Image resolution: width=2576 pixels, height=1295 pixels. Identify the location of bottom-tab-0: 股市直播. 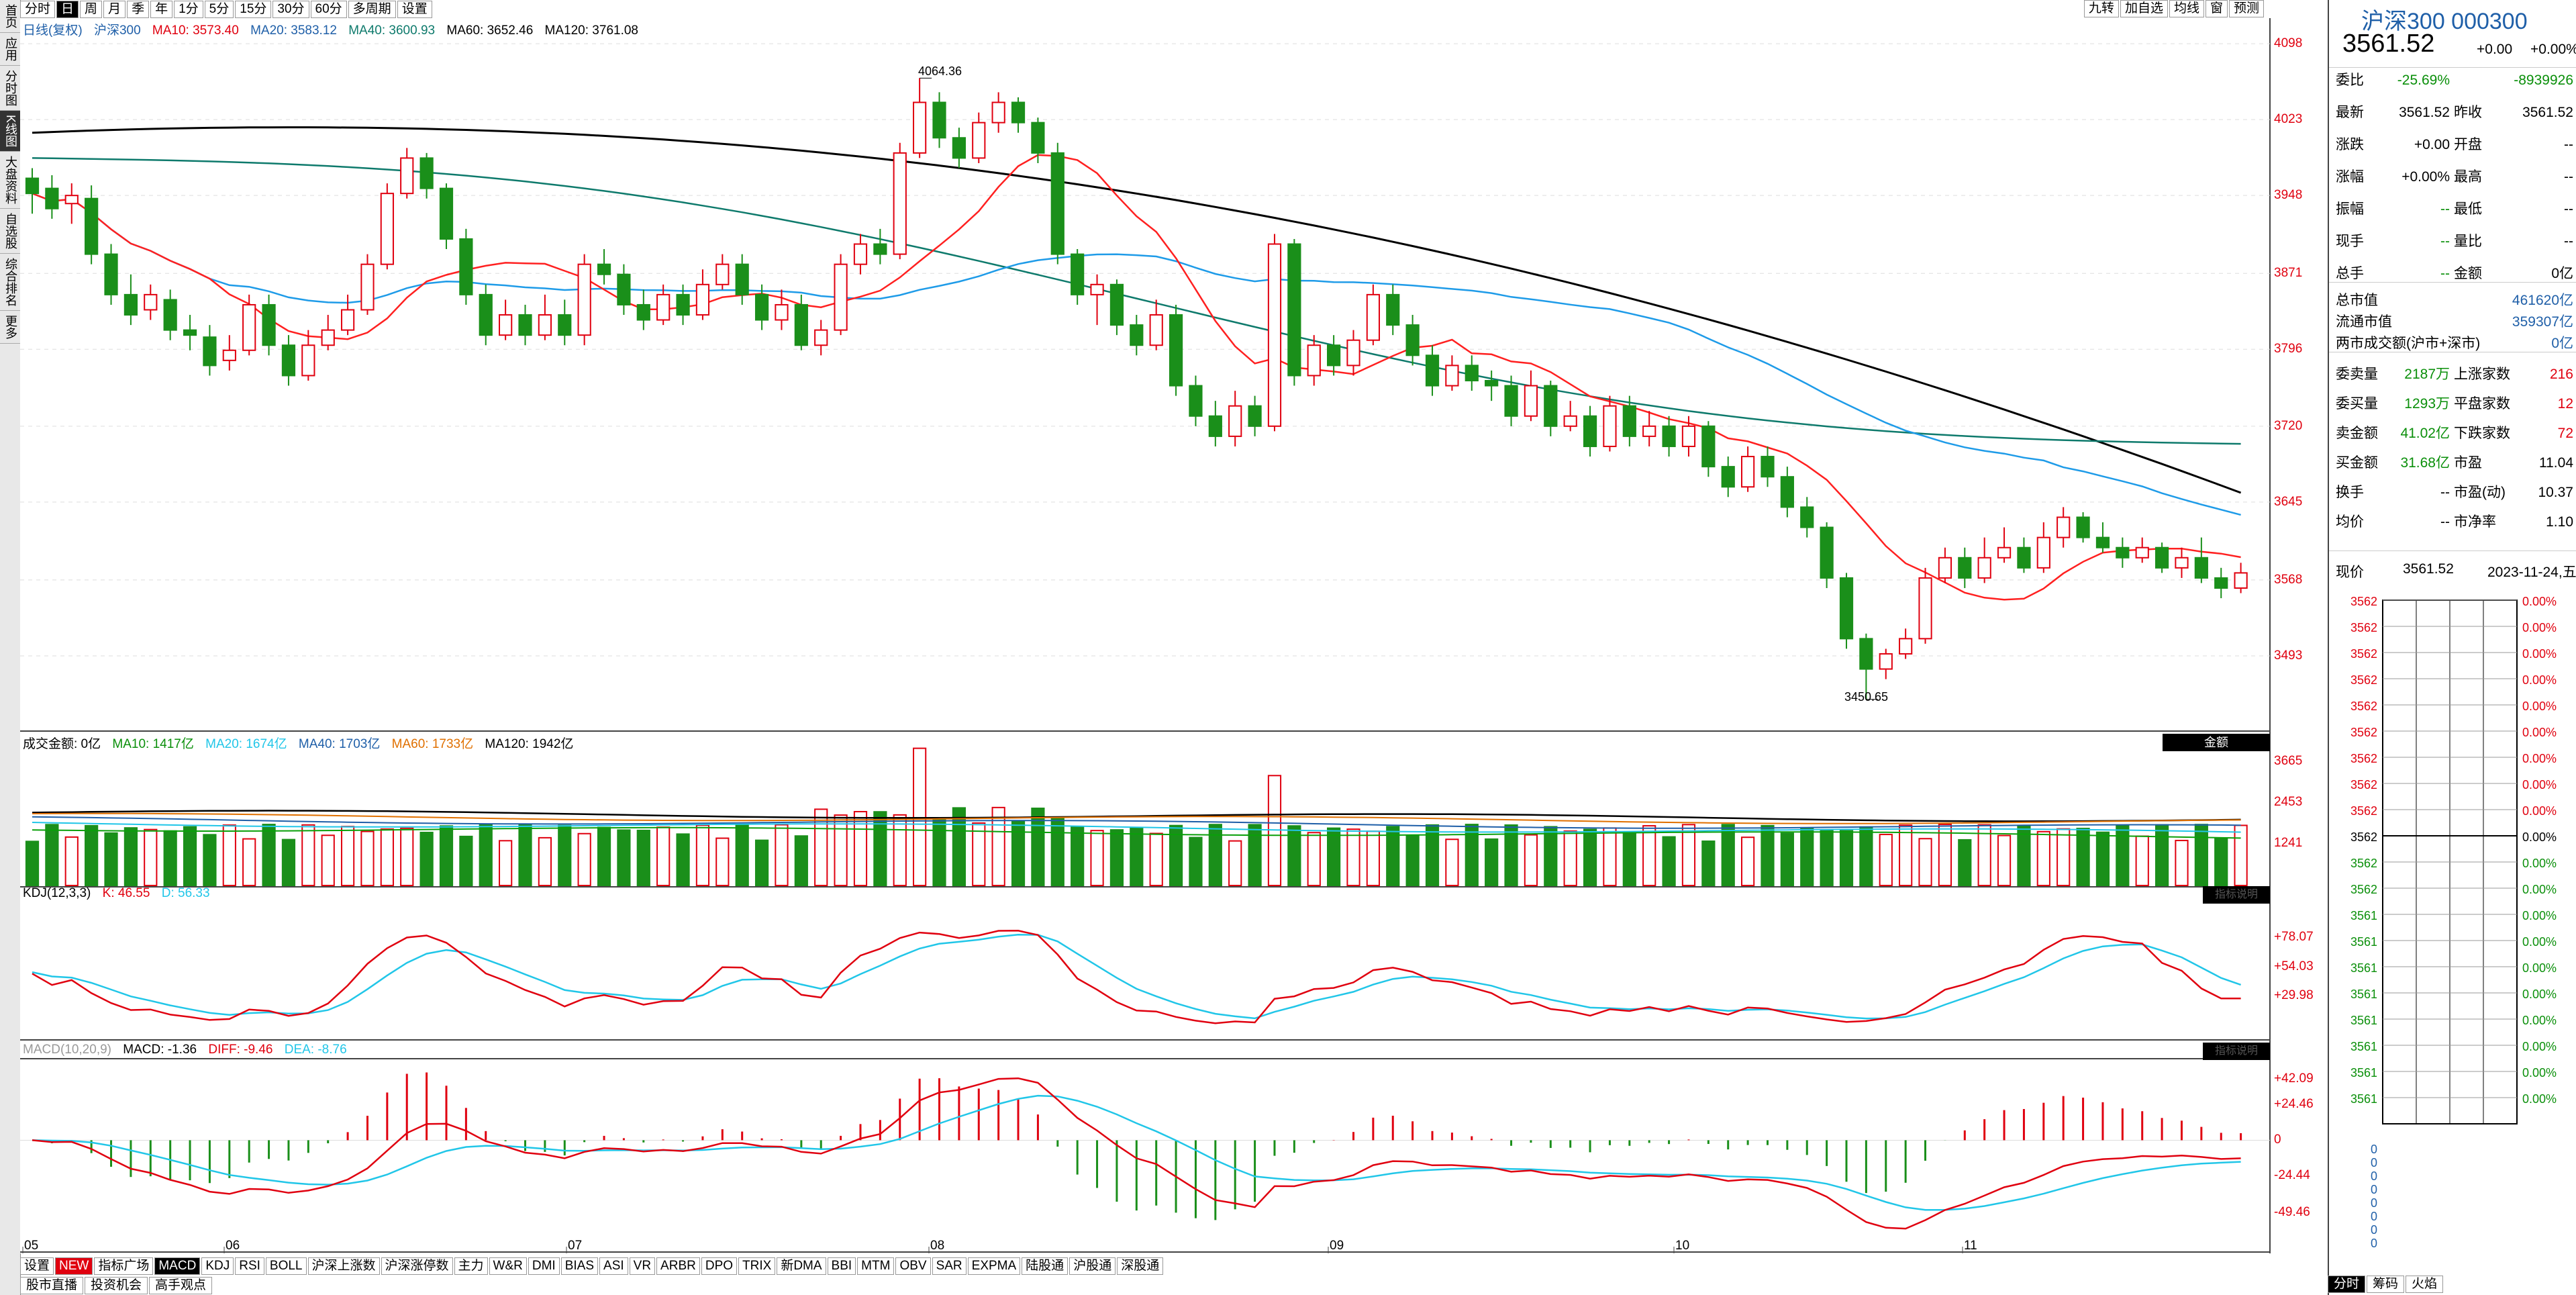
(52, 1286).